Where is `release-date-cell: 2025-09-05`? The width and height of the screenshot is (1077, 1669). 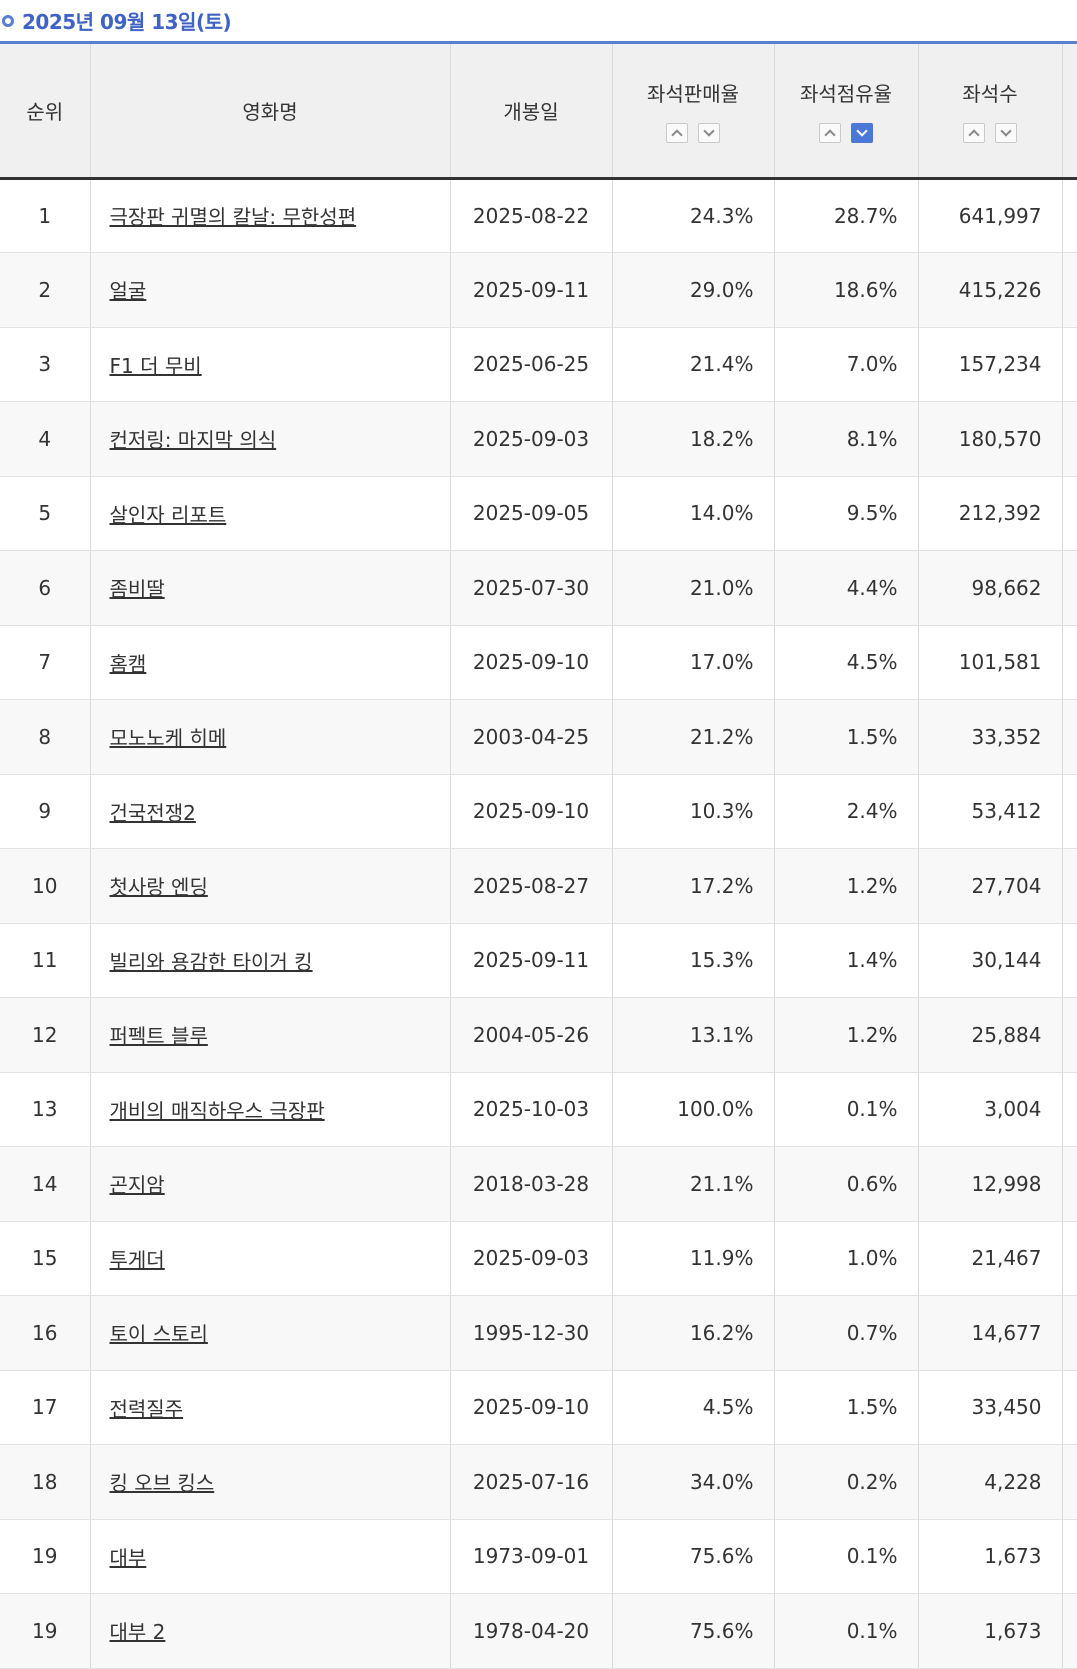 release-date-cell: 2025-09-05 is located at coordinates (531, 513).